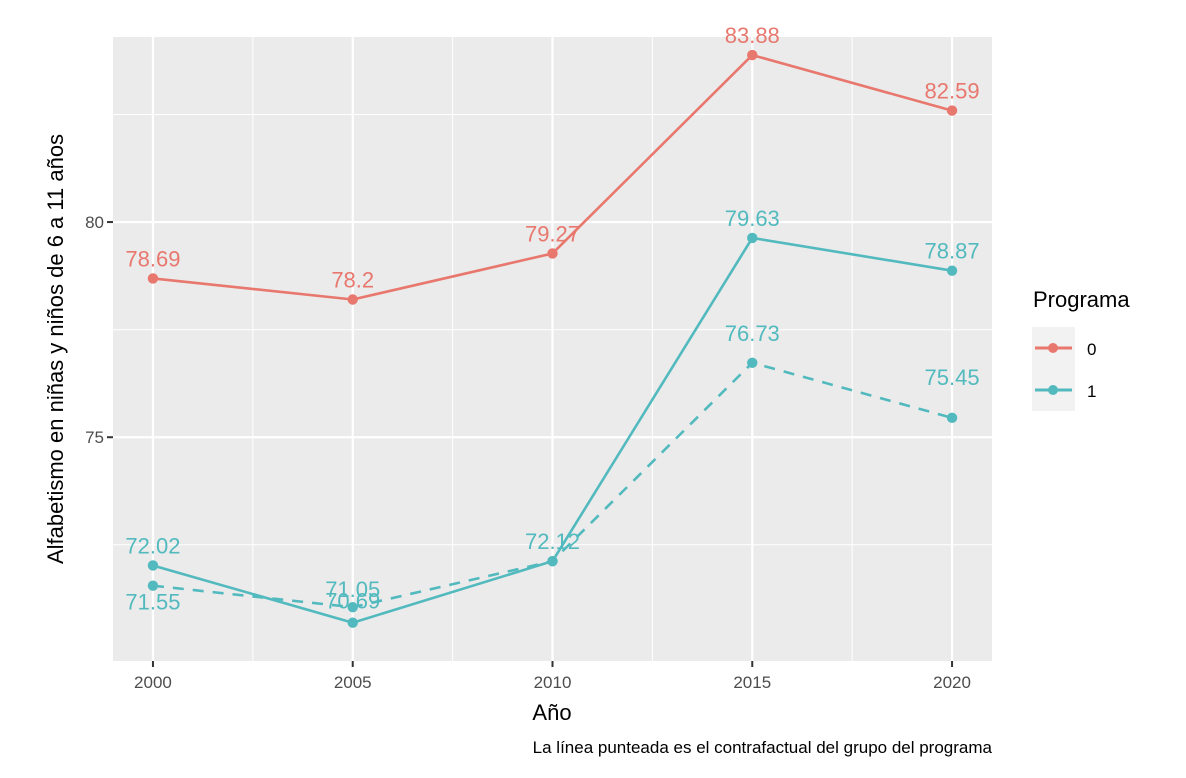 This screenshot has width=1186, height=778. What do you see at coordinates (552, 253) in the screenshot?
I see `point-programa-0-2010` at bounding box center [552, 253].